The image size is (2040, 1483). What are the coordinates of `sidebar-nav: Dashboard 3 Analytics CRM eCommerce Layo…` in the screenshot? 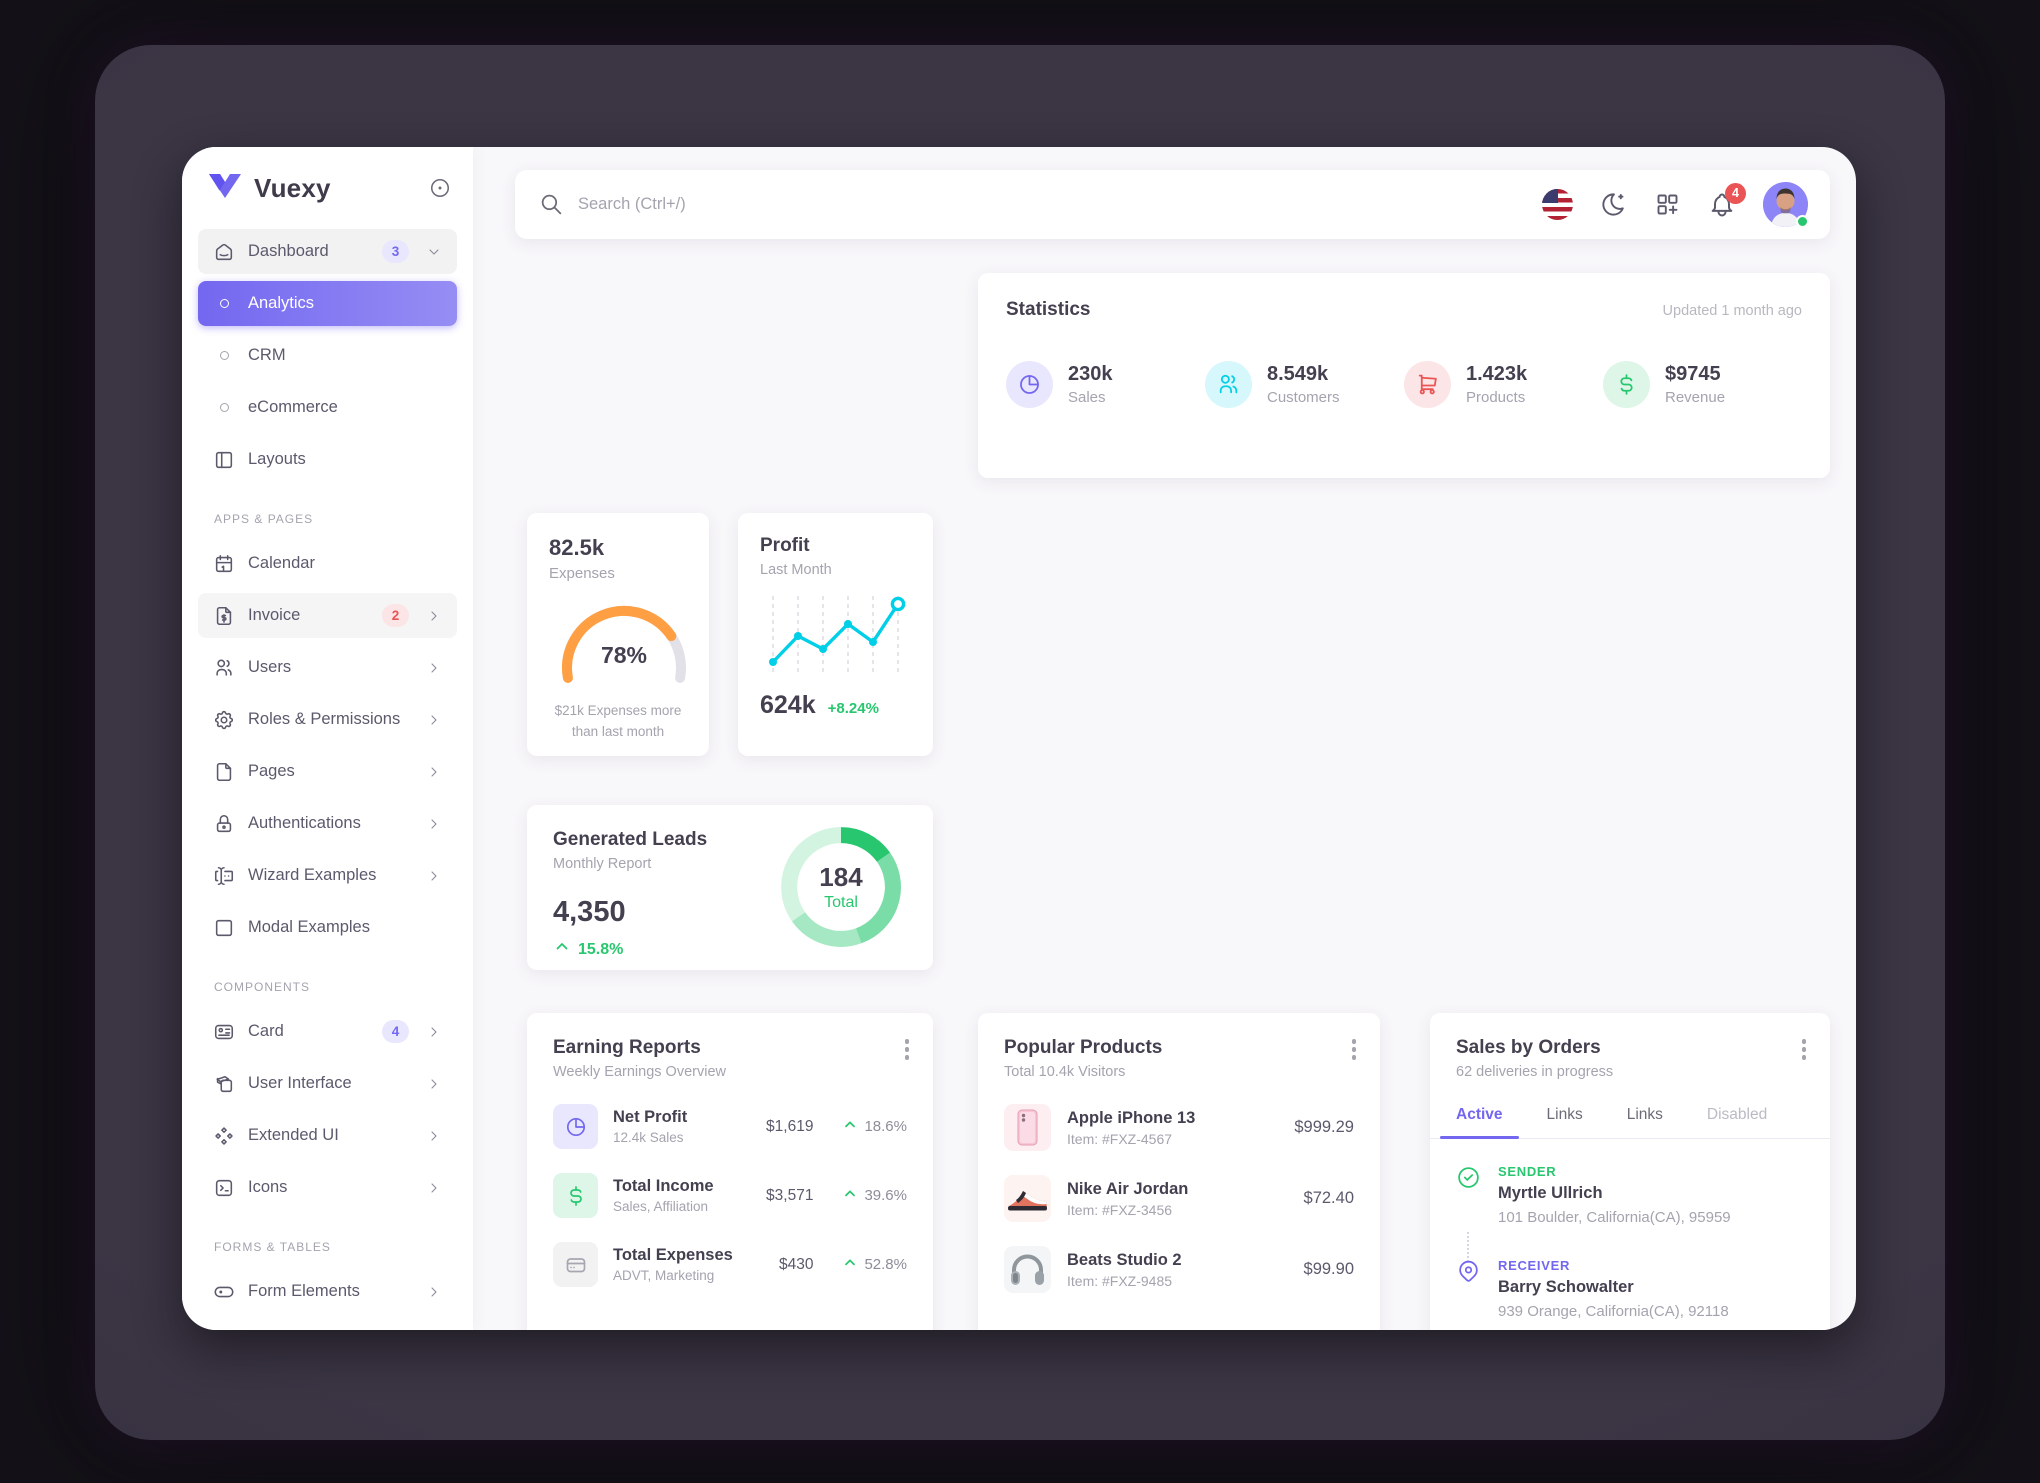 It's located at (327, 779).